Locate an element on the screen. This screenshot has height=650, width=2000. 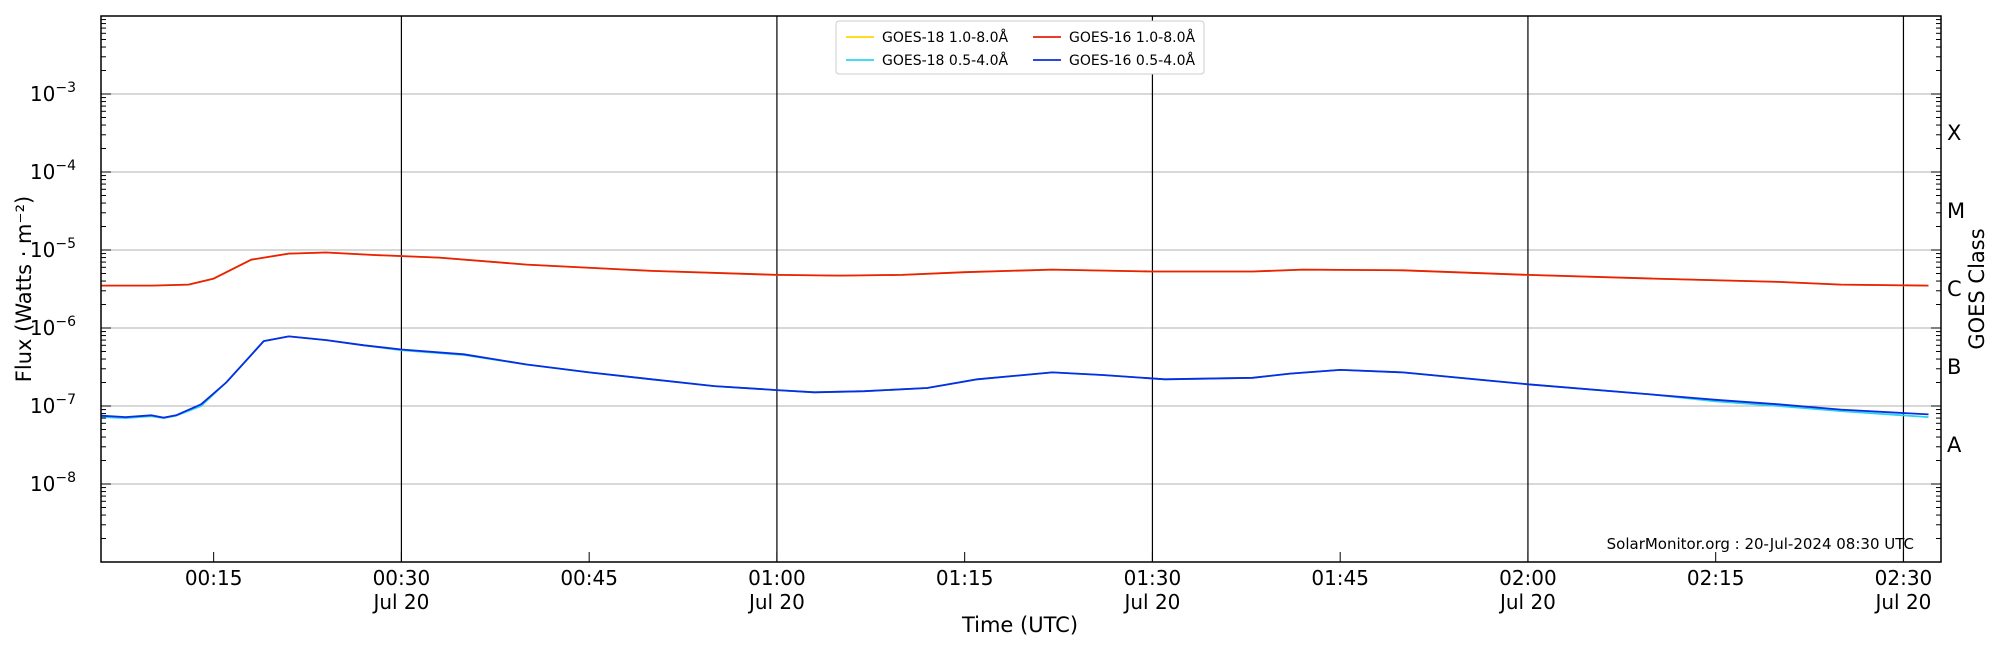
x-axis-label: Time (UTC) is located at coordinates (1019, 625).